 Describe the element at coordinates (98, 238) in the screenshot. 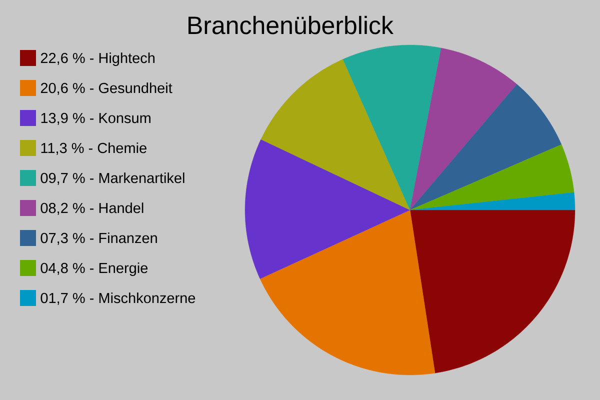

I see `legend-label: 07,3 % - Finanzen` at that location.